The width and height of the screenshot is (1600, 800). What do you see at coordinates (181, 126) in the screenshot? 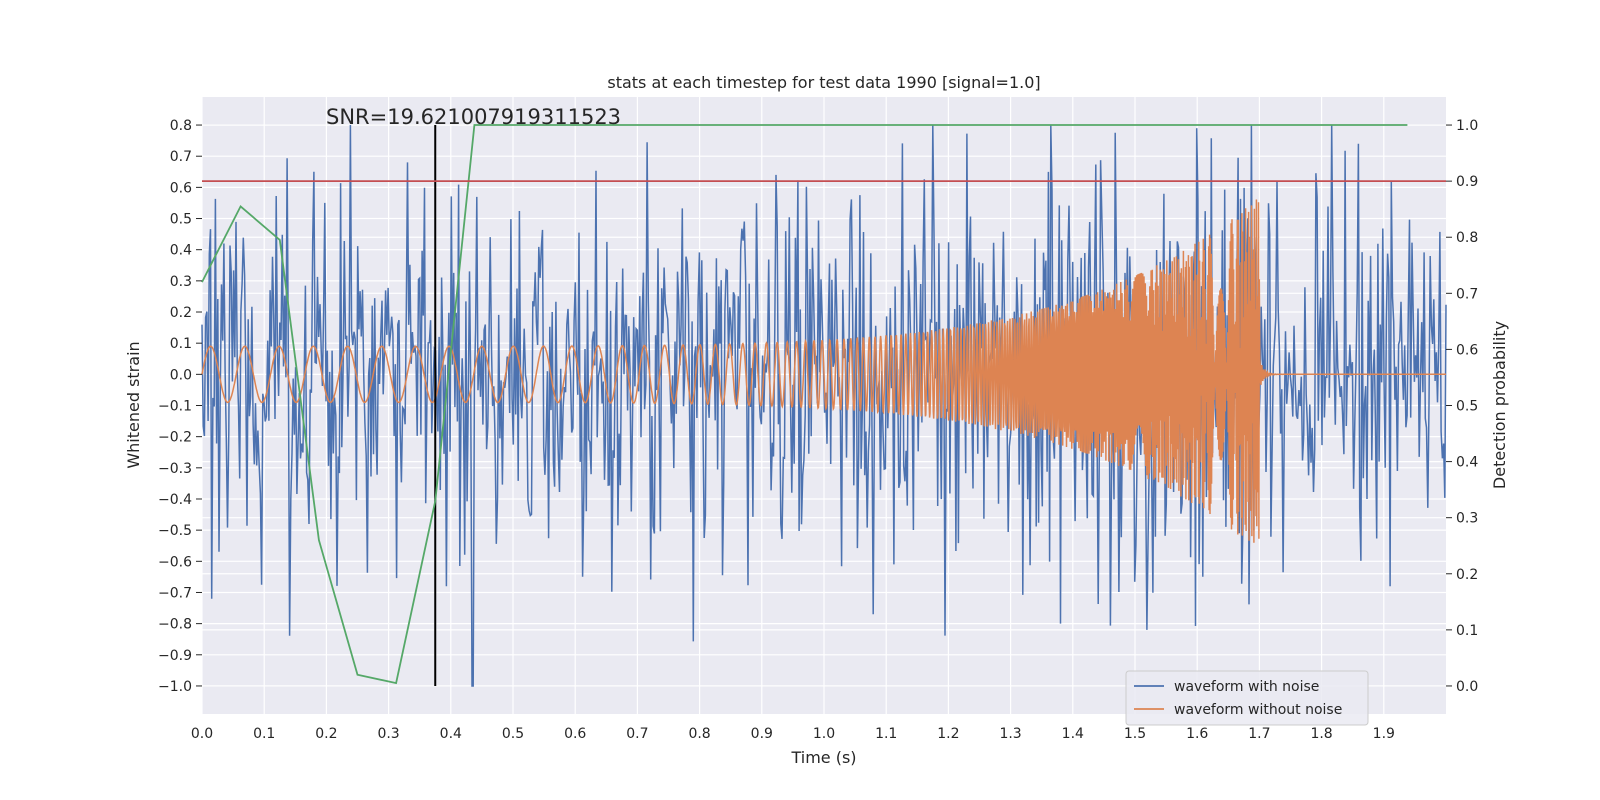
I see `y-tick-label: 0.8` at bounding box center [181, 126].